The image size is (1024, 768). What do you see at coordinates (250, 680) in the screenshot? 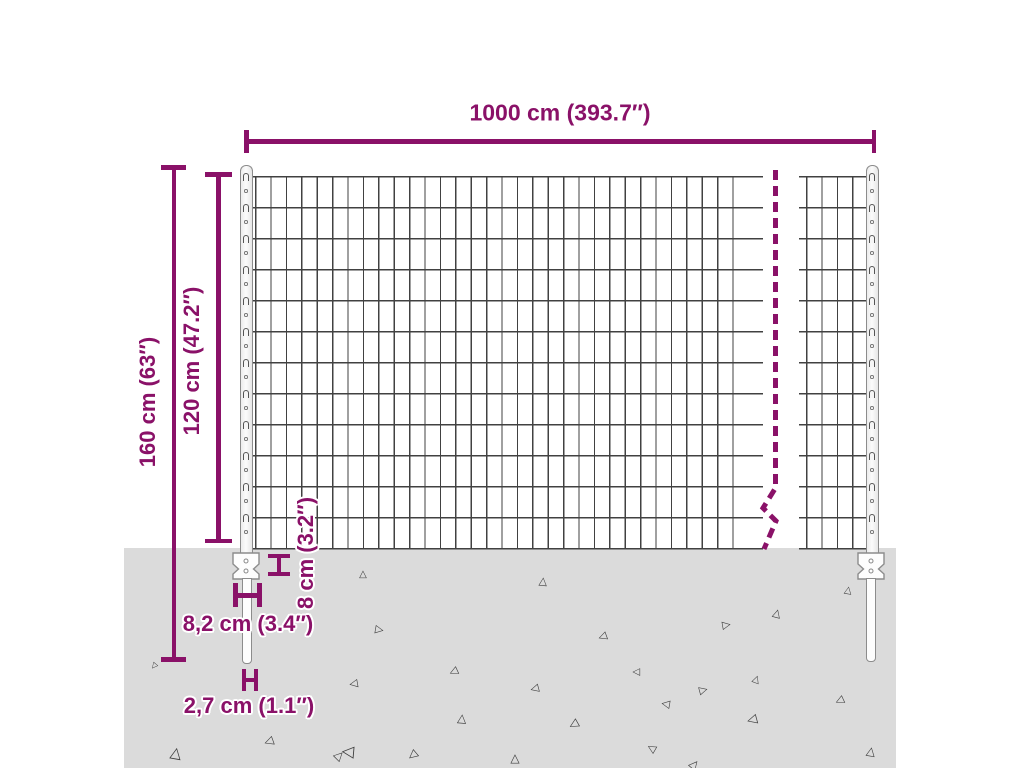
I see `dimension-line-spike-width` at bounding box center [250, 680].